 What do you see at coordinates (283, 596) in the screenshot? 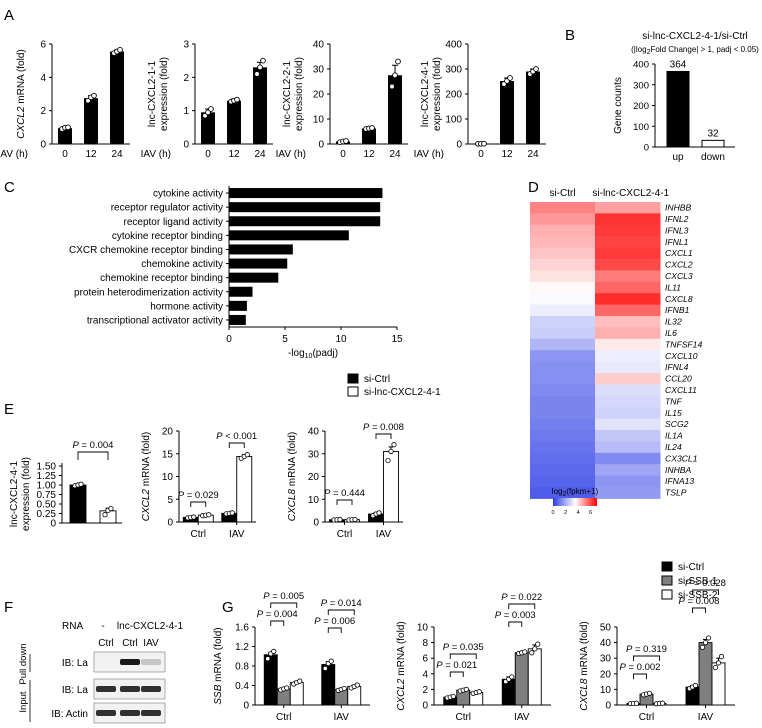
I see `p-value-label: P = 0.005` at bounding box center [283, 596].